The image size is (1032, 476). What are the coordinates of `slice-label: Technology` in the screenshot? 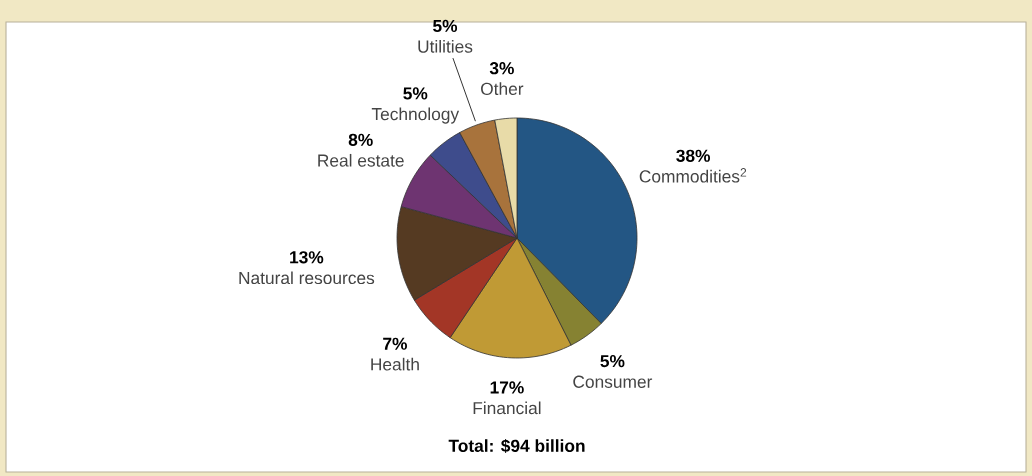 It's located at (415, 115).